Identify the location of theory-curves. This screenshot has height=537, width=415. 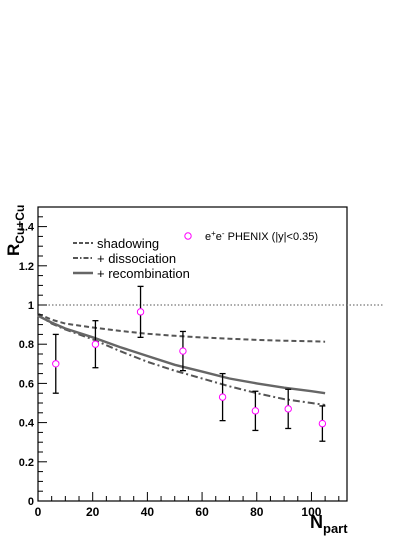
(181, 359).